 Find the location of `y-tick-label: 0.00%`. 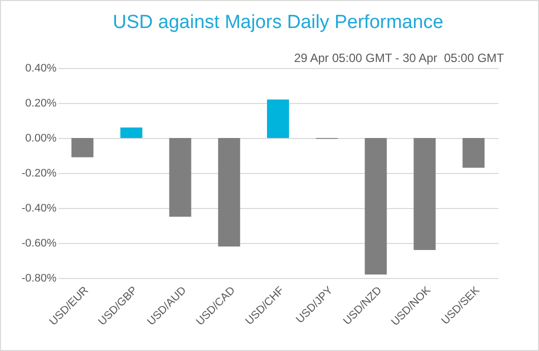

y-tick-label: 0.00% is located at coordinates (41, 138).